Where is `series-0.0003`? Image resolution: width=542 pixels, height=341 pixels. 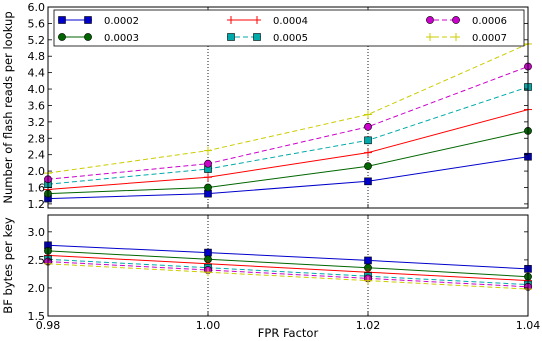
series-0.0003 is located at coordinates (288, 264).